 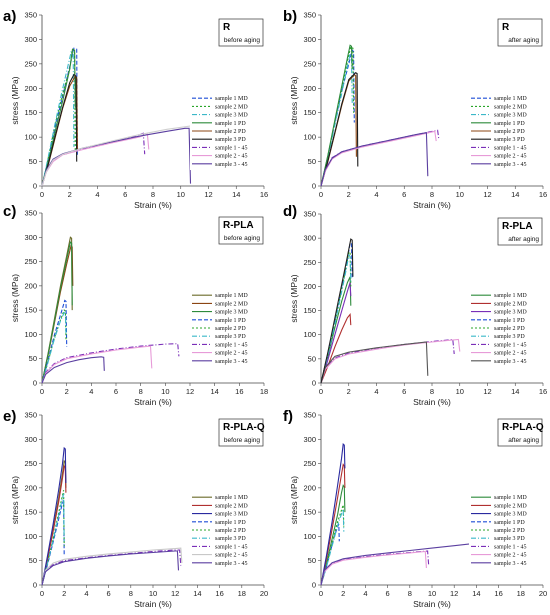 I want to click on x-tick-label: 4, so click(x=365, y=593).